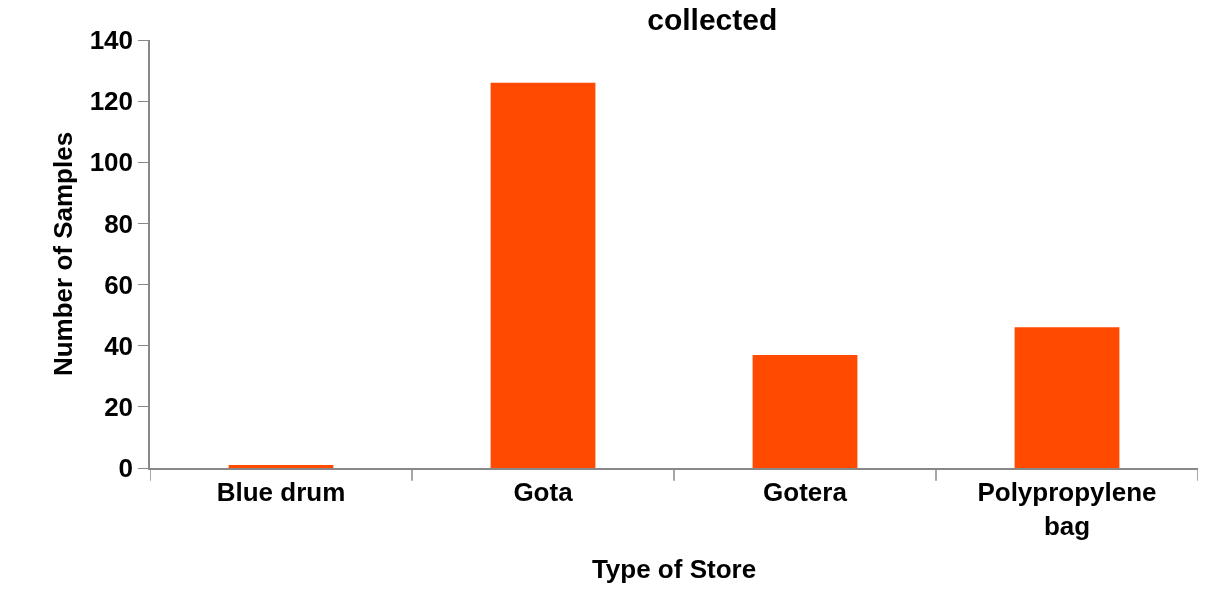 The width and height of the screenshot is (1228, 608). I want to click on x-tick-label: Gota, so click(543, 492).